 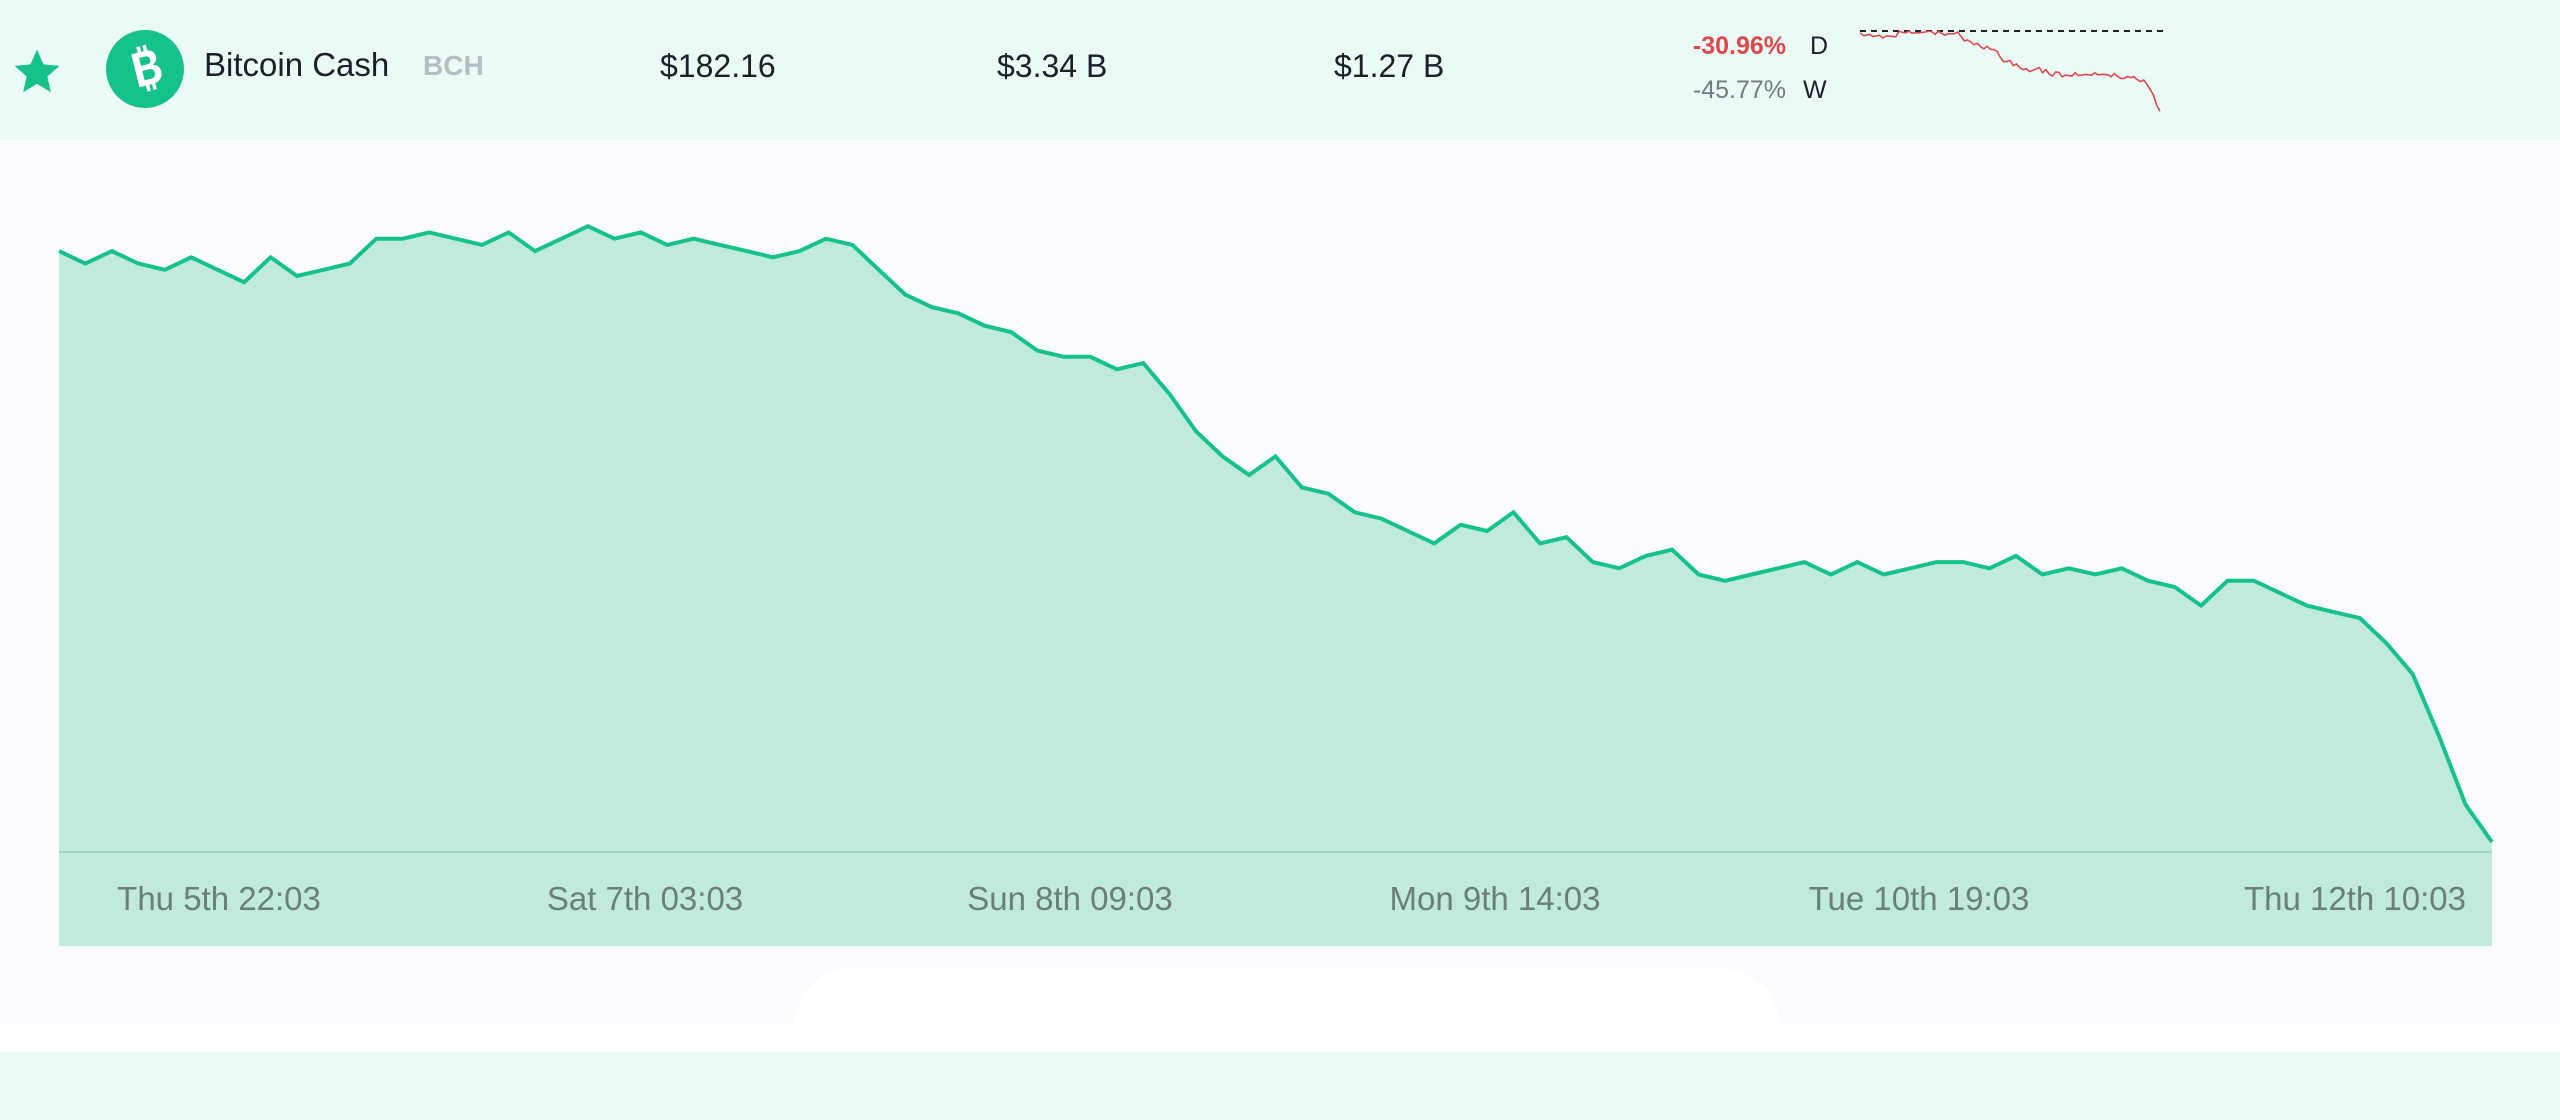 What do you see at coordinates (37, 72) in the screenshot?
I see `star-icon` at bounding box center [37, 72].